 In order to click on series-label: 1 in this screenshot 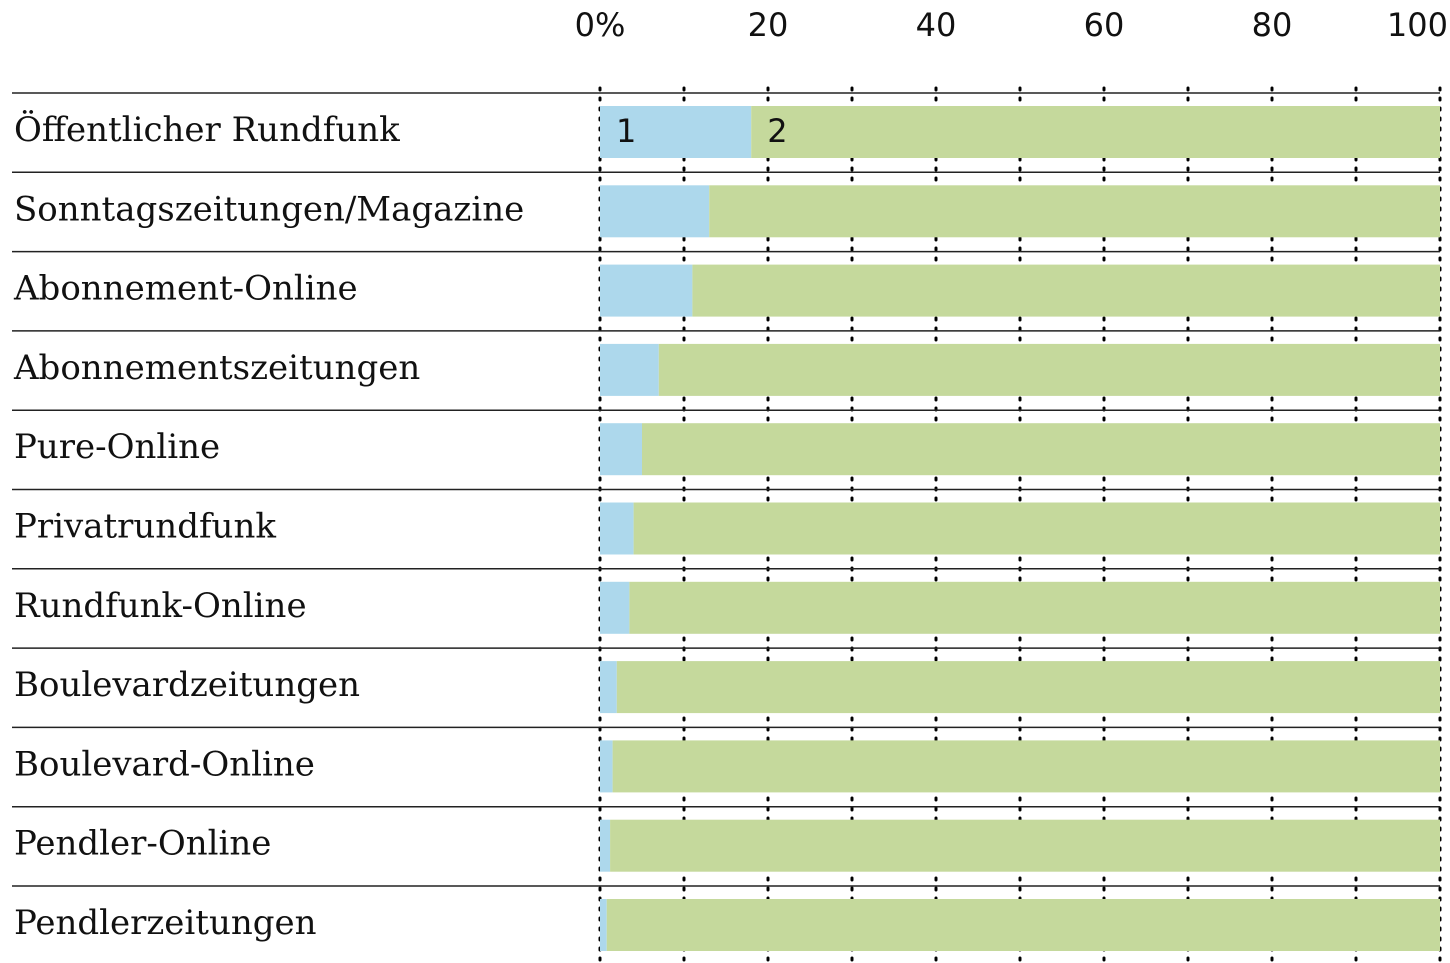, I will do `click(626, 131)`.